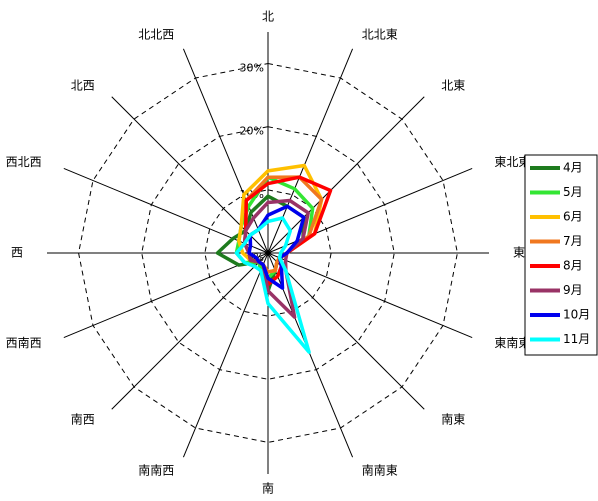  Describe the element at coordinates (453, 86) in the screenshot. I see `category-label: 北東` at that location.